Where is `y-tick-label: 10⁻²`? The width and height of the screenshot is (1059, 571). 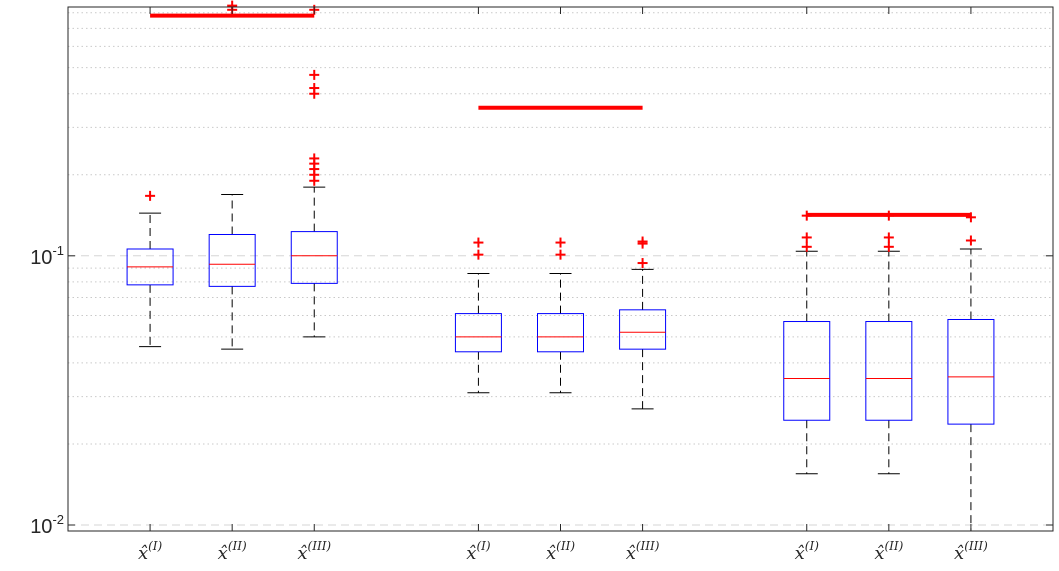
y-tick-label: 10⁻² is located at coordinates (47, 525).